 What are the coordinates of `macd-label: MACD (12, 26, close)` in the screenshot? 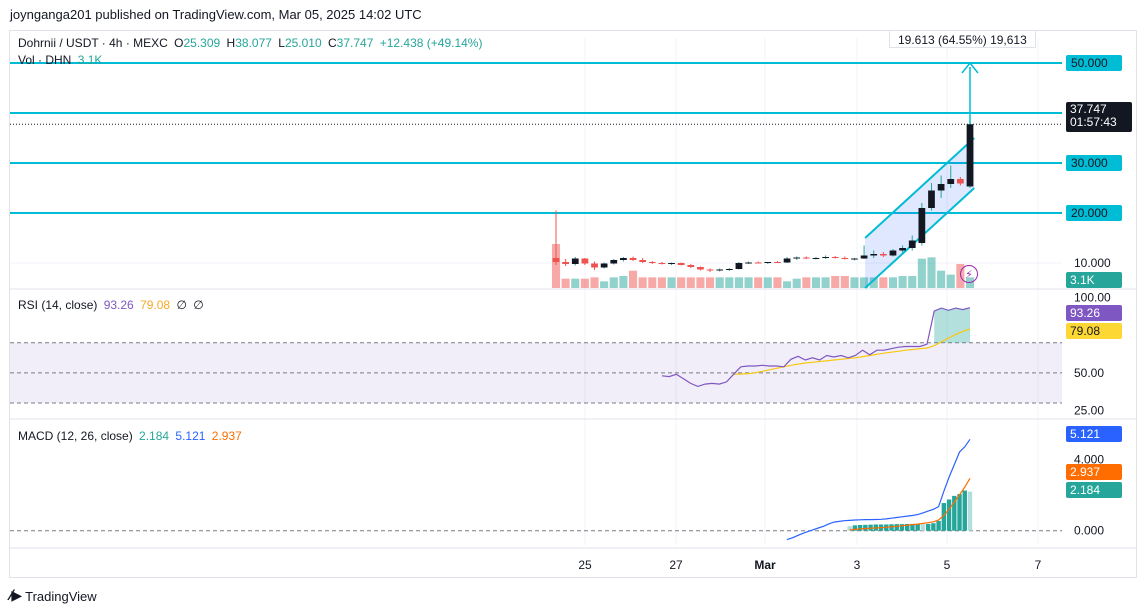 It's located at (75, 436).